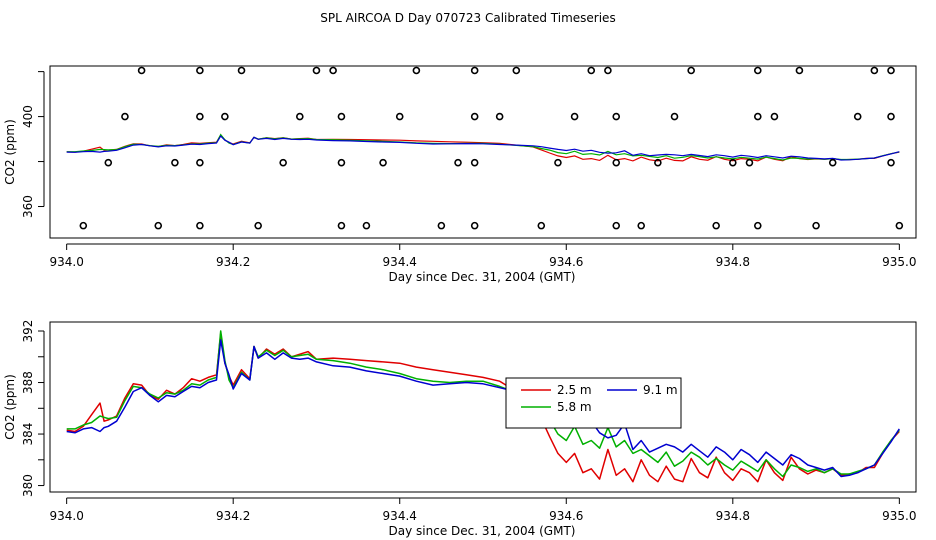  I want to click on y-tick-label: 384, so click(28, 434).